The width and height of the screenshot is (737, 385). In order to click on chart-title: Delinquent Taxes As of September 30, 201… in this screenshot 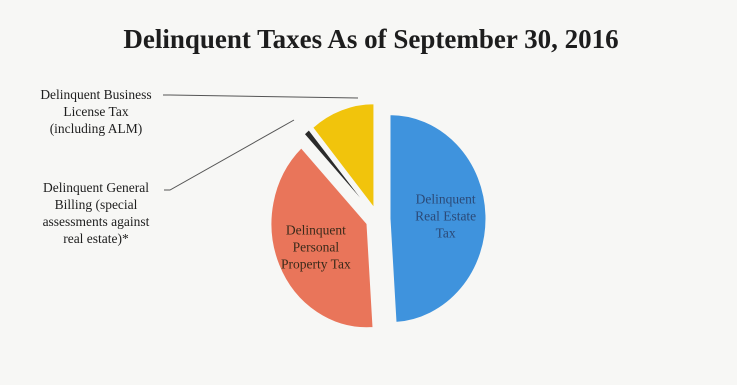, I will do `click(370, 39)`.